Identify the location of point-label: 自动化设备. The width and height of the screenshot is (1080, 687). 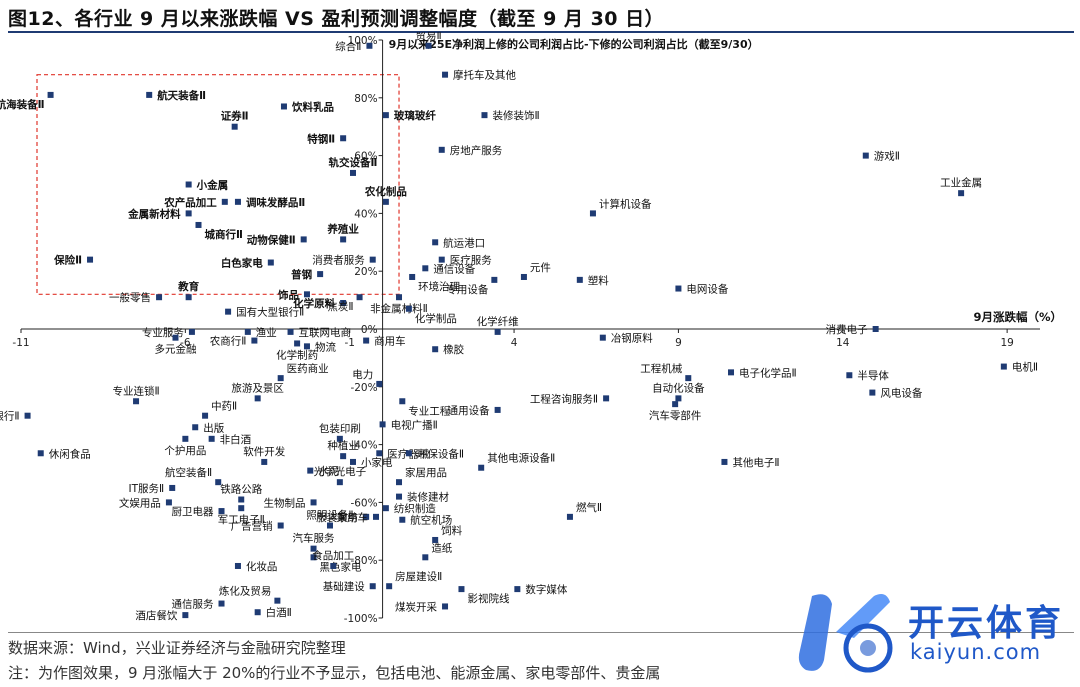
(678, 387).